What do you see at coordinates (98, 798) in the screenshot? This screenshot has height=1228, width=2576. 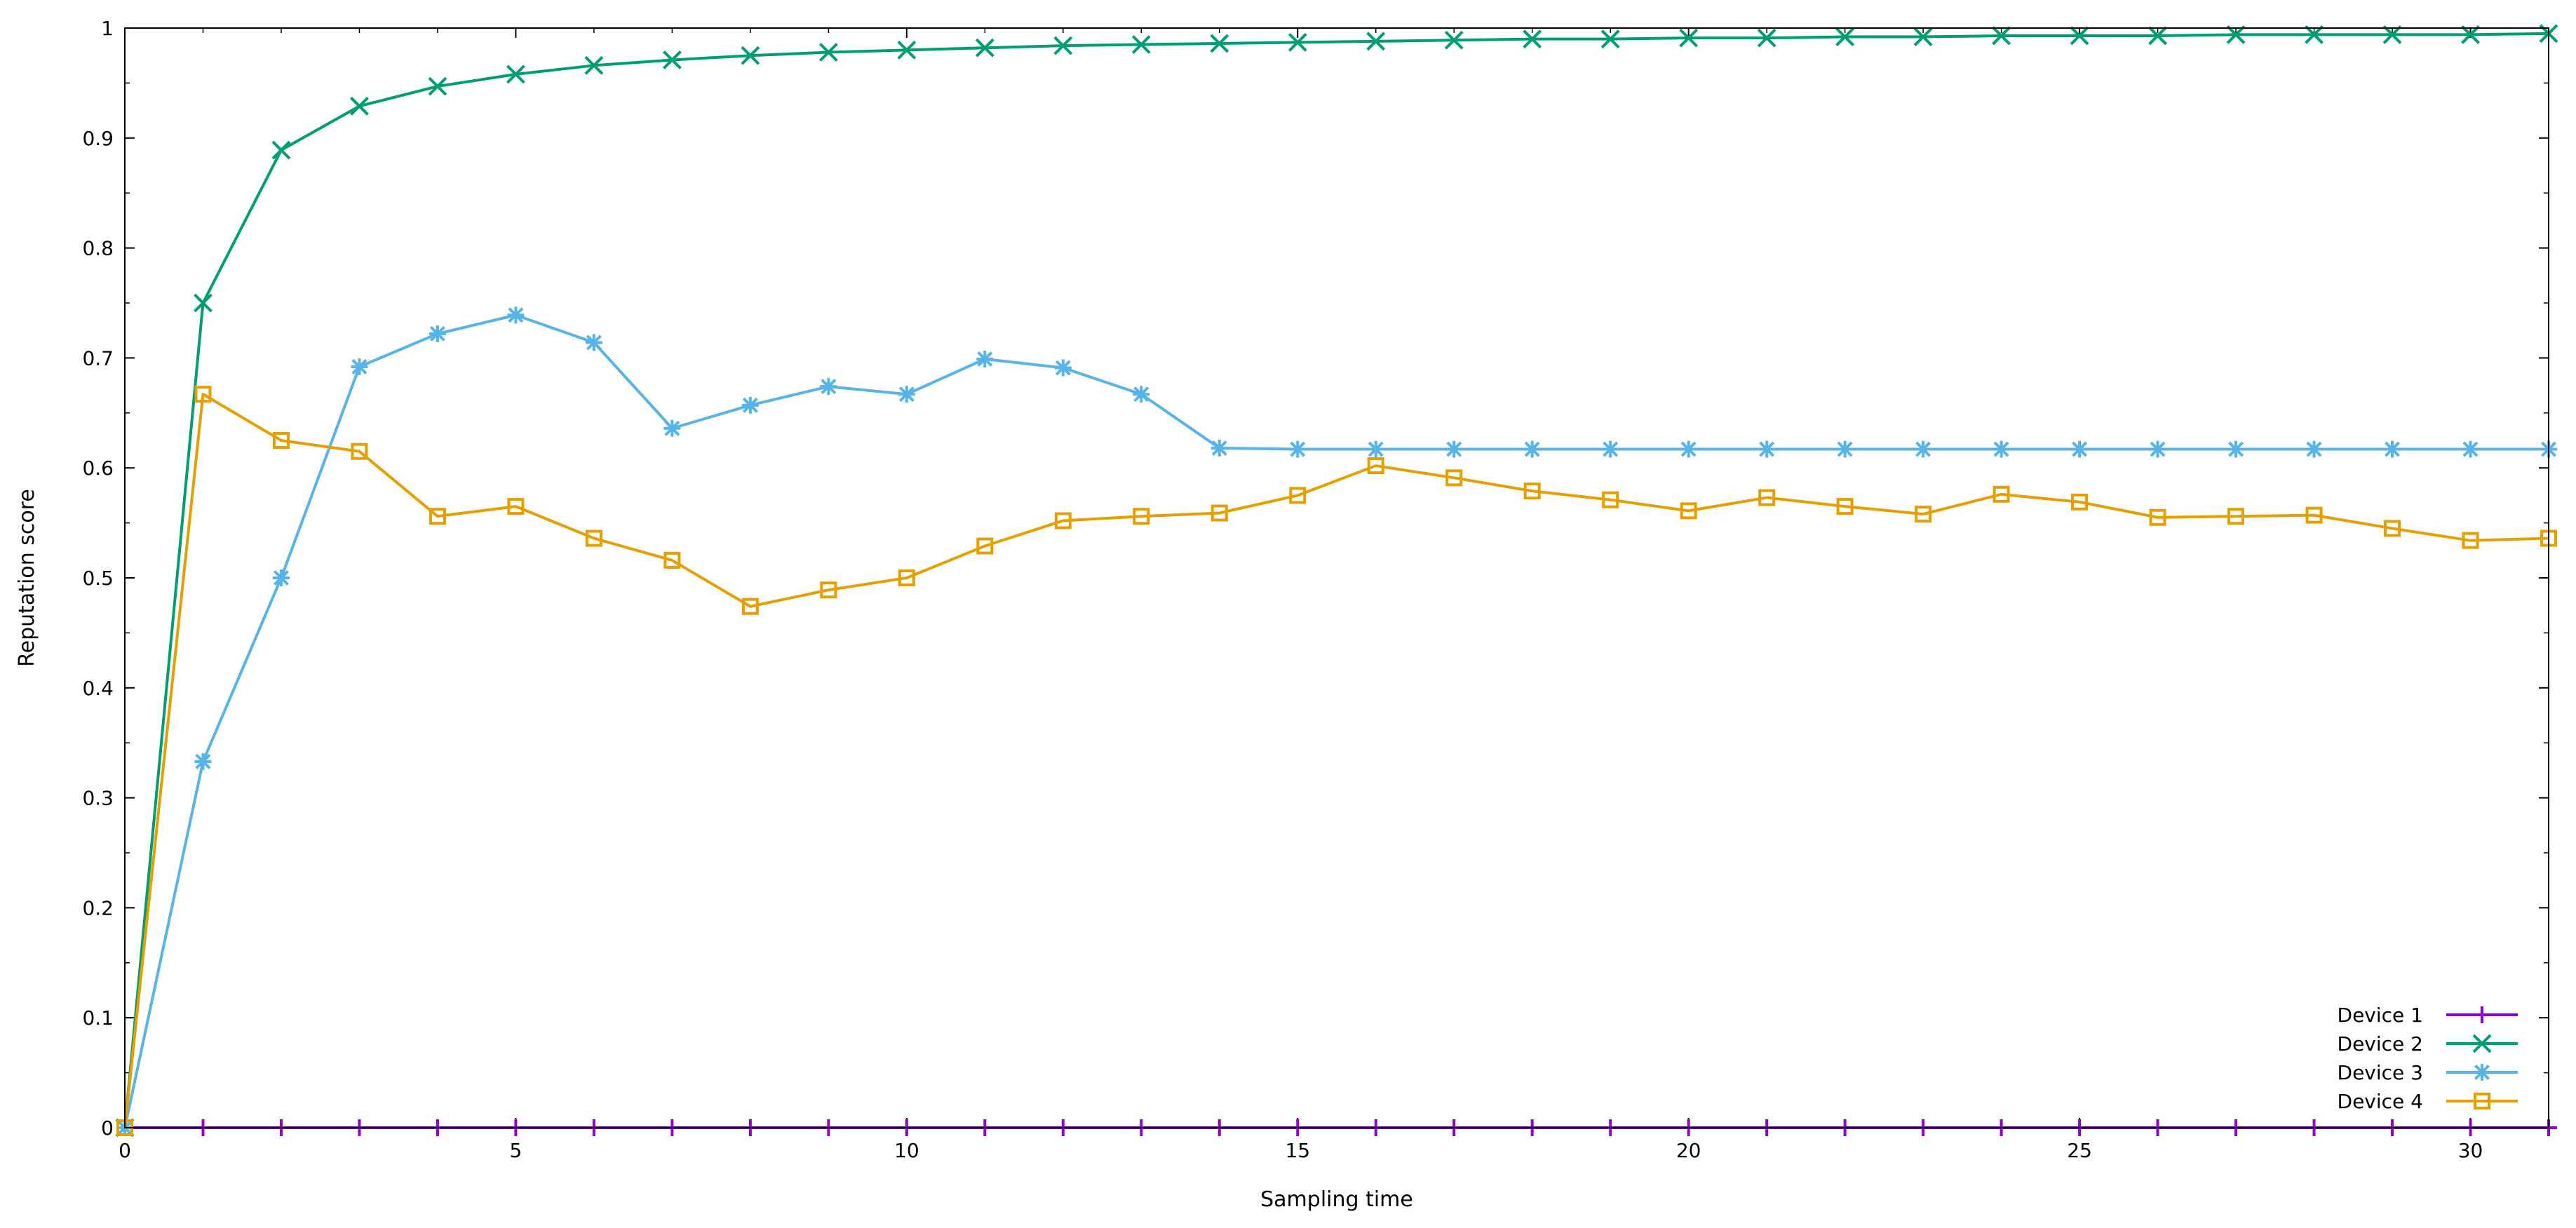 I see `y-tick-label: 0.3` at bounding box center [98, 798].